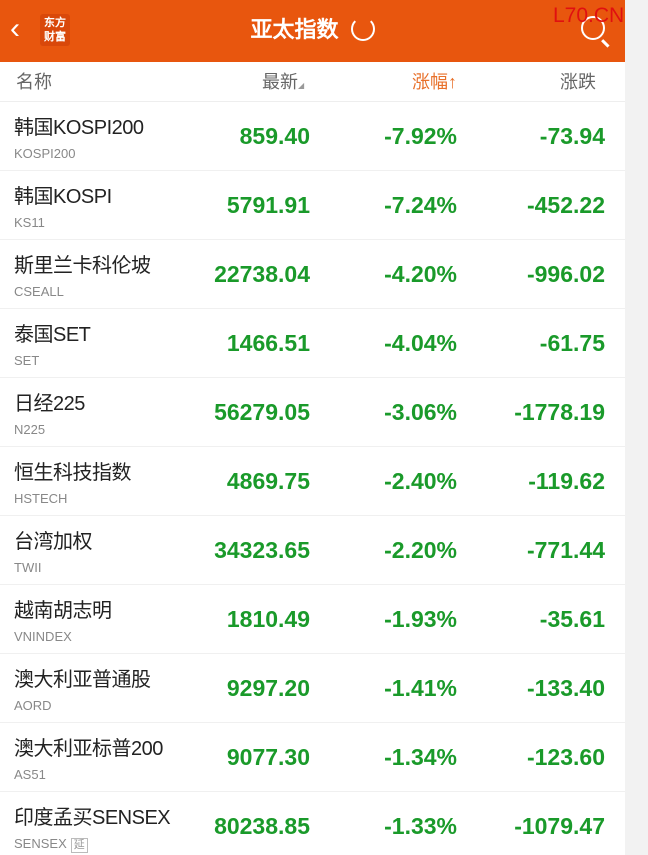  I want to click on change-percent: -2.20%, so click(420, 550).